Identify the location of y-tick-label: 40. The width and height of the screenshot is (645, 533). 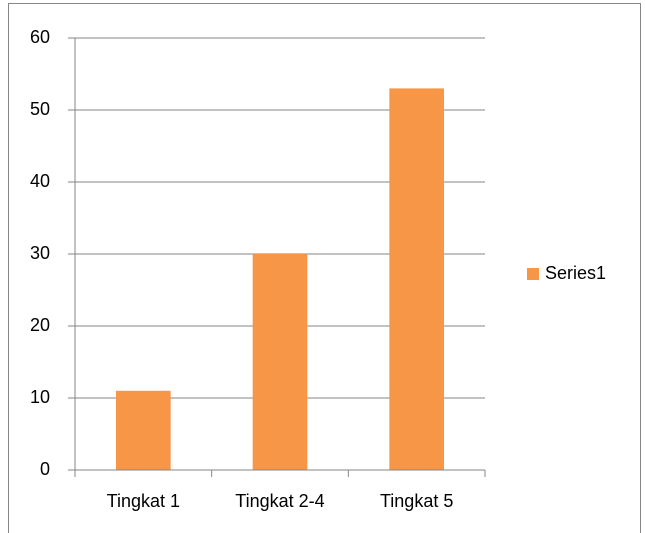
(40, 181).